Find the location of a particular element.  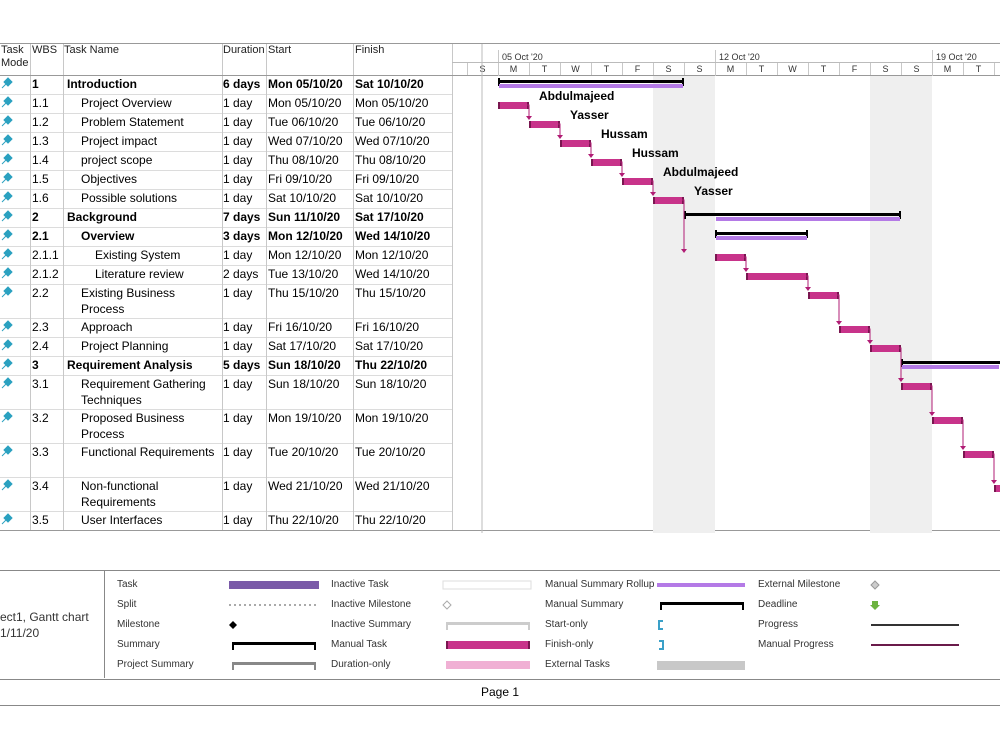

col-header-duration: Duration is located at coordinates (244, 50).